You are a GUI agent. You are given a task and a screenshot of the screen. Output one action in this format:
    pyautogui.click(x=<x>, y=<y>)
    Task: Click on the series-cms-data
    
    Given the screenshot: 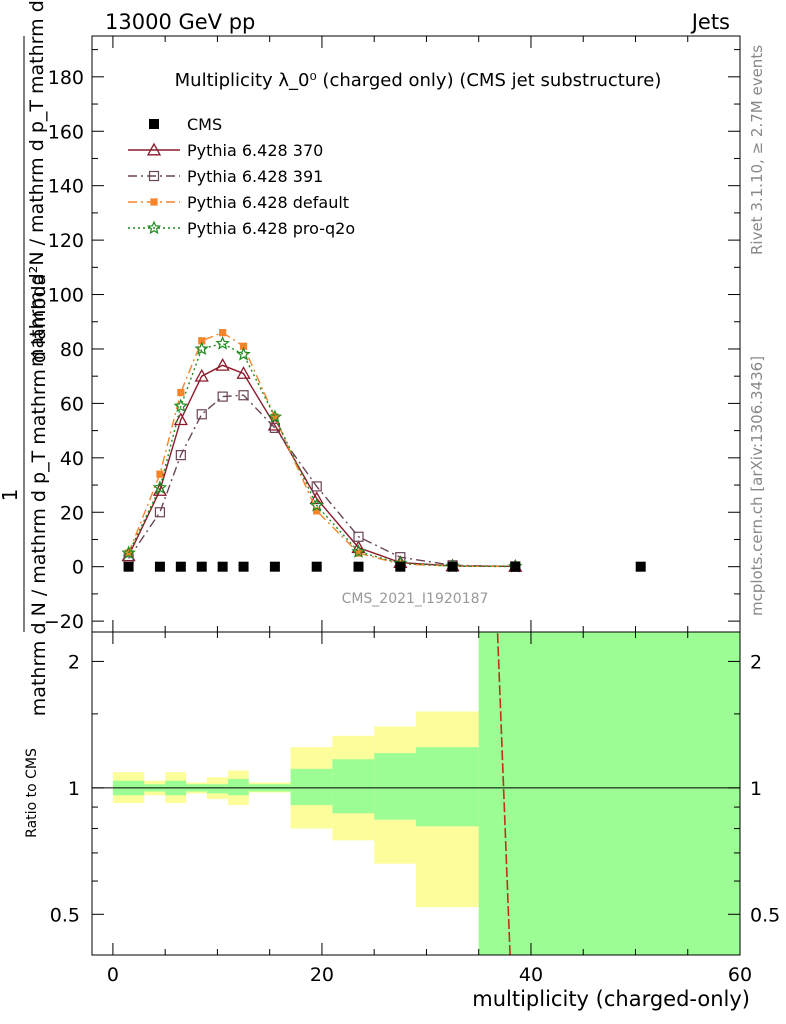 What is the action you would take?
    pyautogui.click(x=384, y=566)
    